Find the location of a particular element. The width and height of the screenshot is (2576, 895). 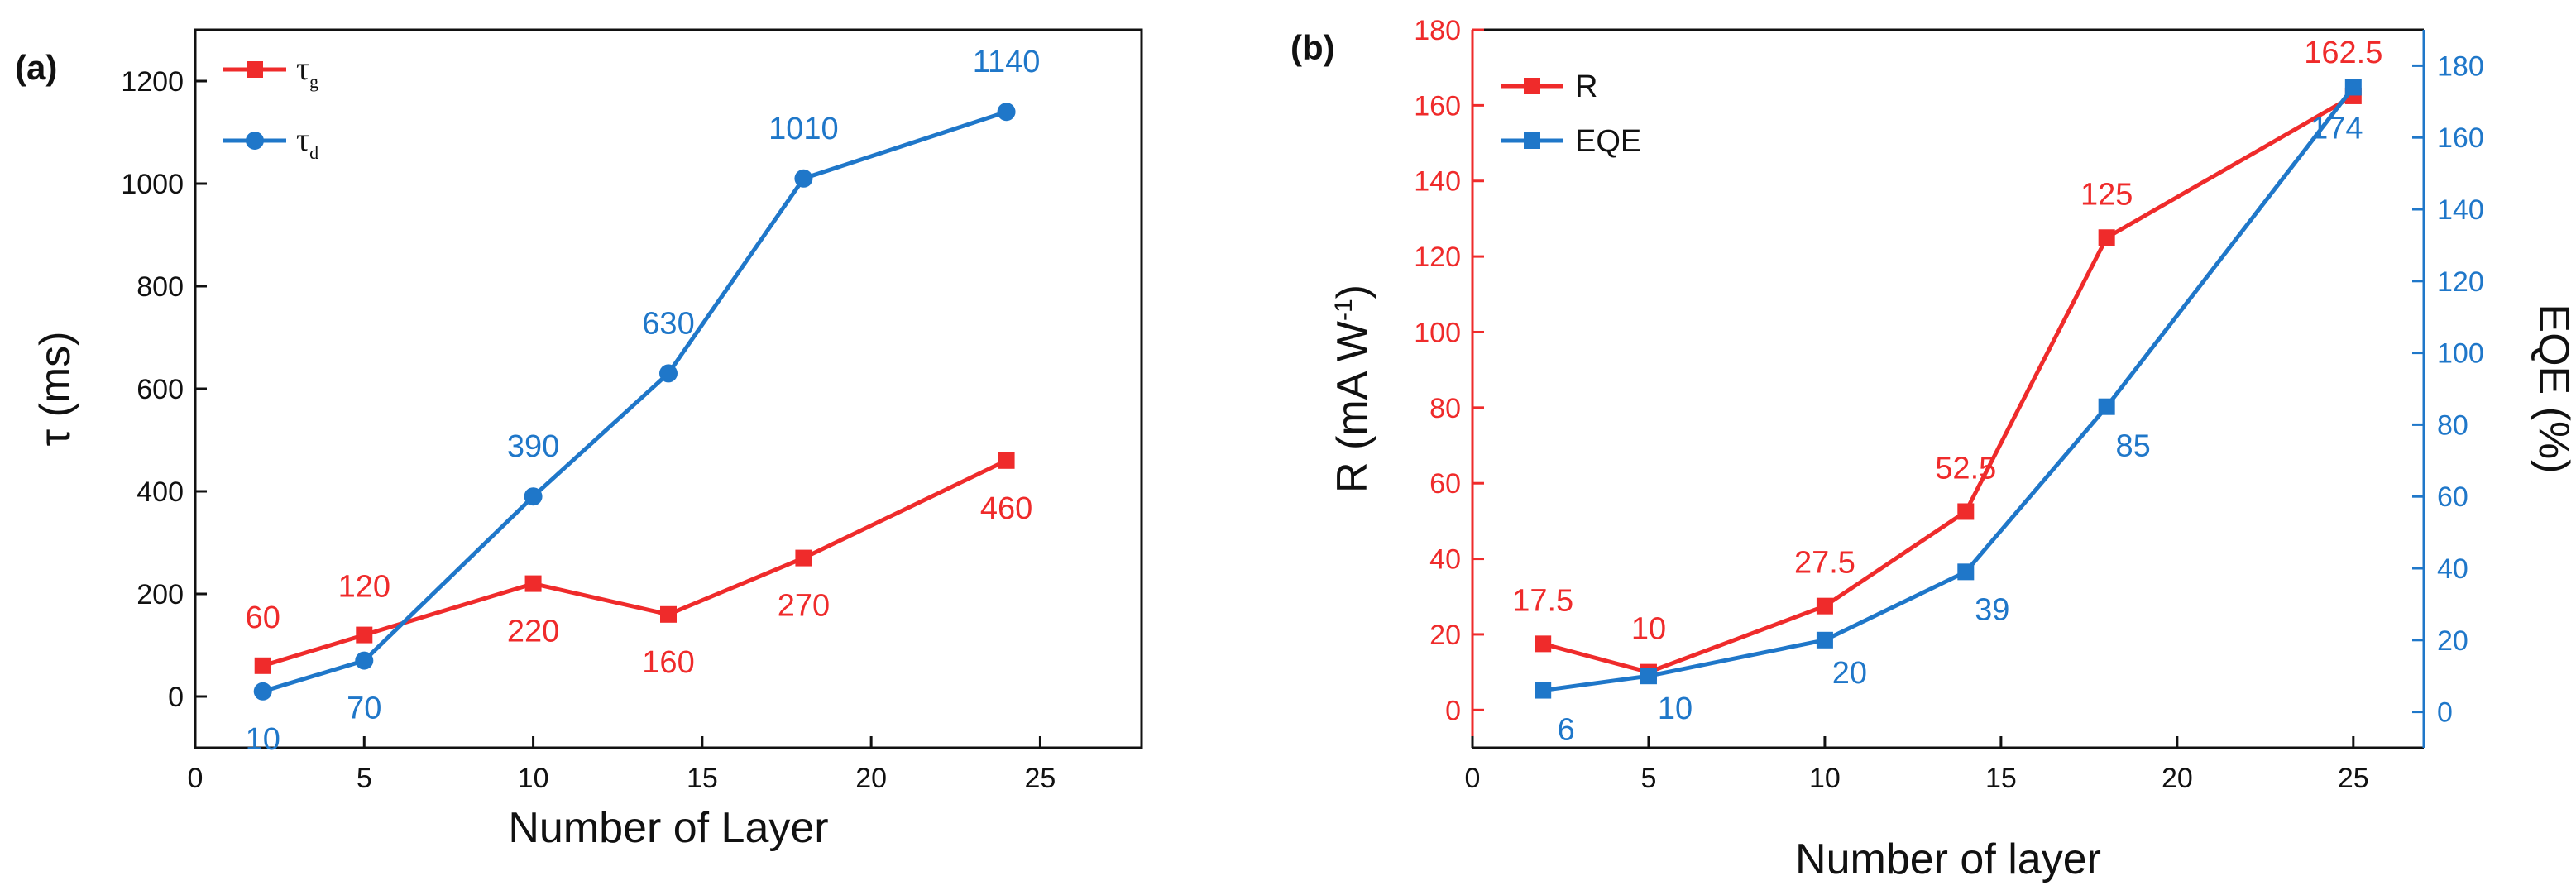

left-tick-label: 20 is located at coordinates (1445, 635).